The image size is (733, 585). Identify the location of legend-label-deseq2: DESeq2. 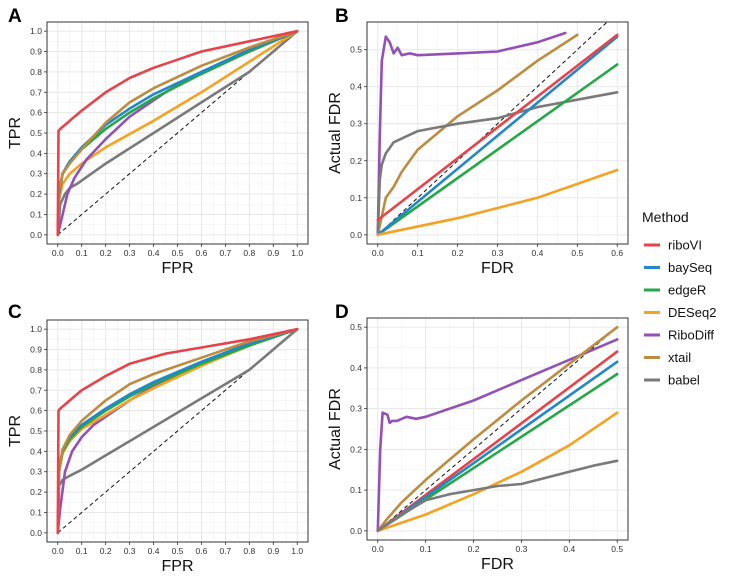
(692, 312).